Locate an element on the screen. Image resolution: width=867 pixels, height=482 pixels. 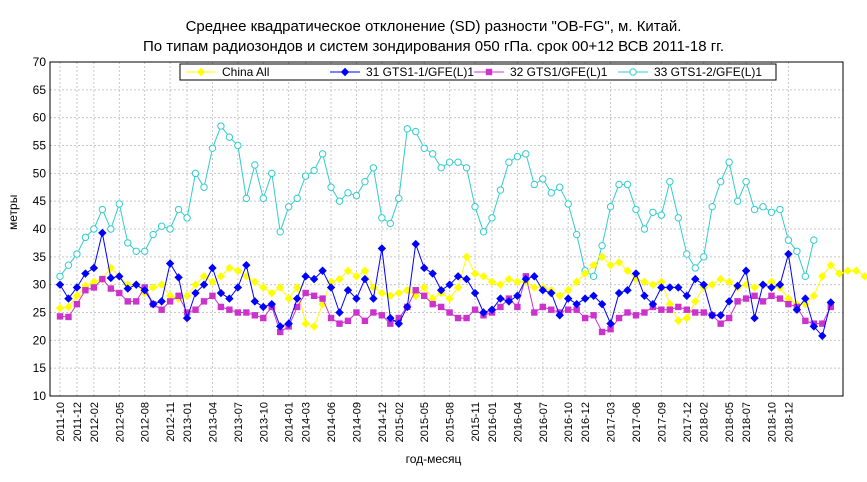
x-tick-label: 2013-01 is located at coordinates (188, 422).